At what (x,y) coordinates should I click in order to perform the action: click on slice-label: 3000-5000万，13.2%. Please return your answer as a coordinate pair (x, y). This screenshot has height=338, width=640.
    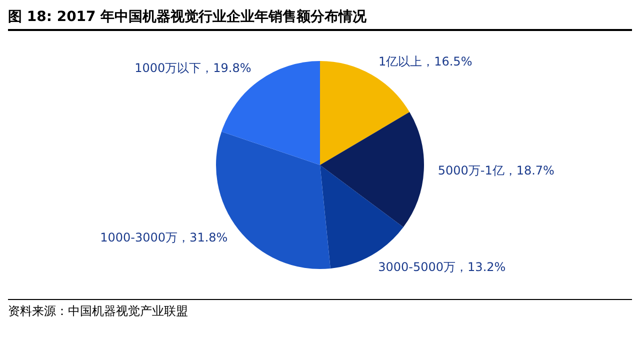
    Looking at the image, I should click on (442, 267).